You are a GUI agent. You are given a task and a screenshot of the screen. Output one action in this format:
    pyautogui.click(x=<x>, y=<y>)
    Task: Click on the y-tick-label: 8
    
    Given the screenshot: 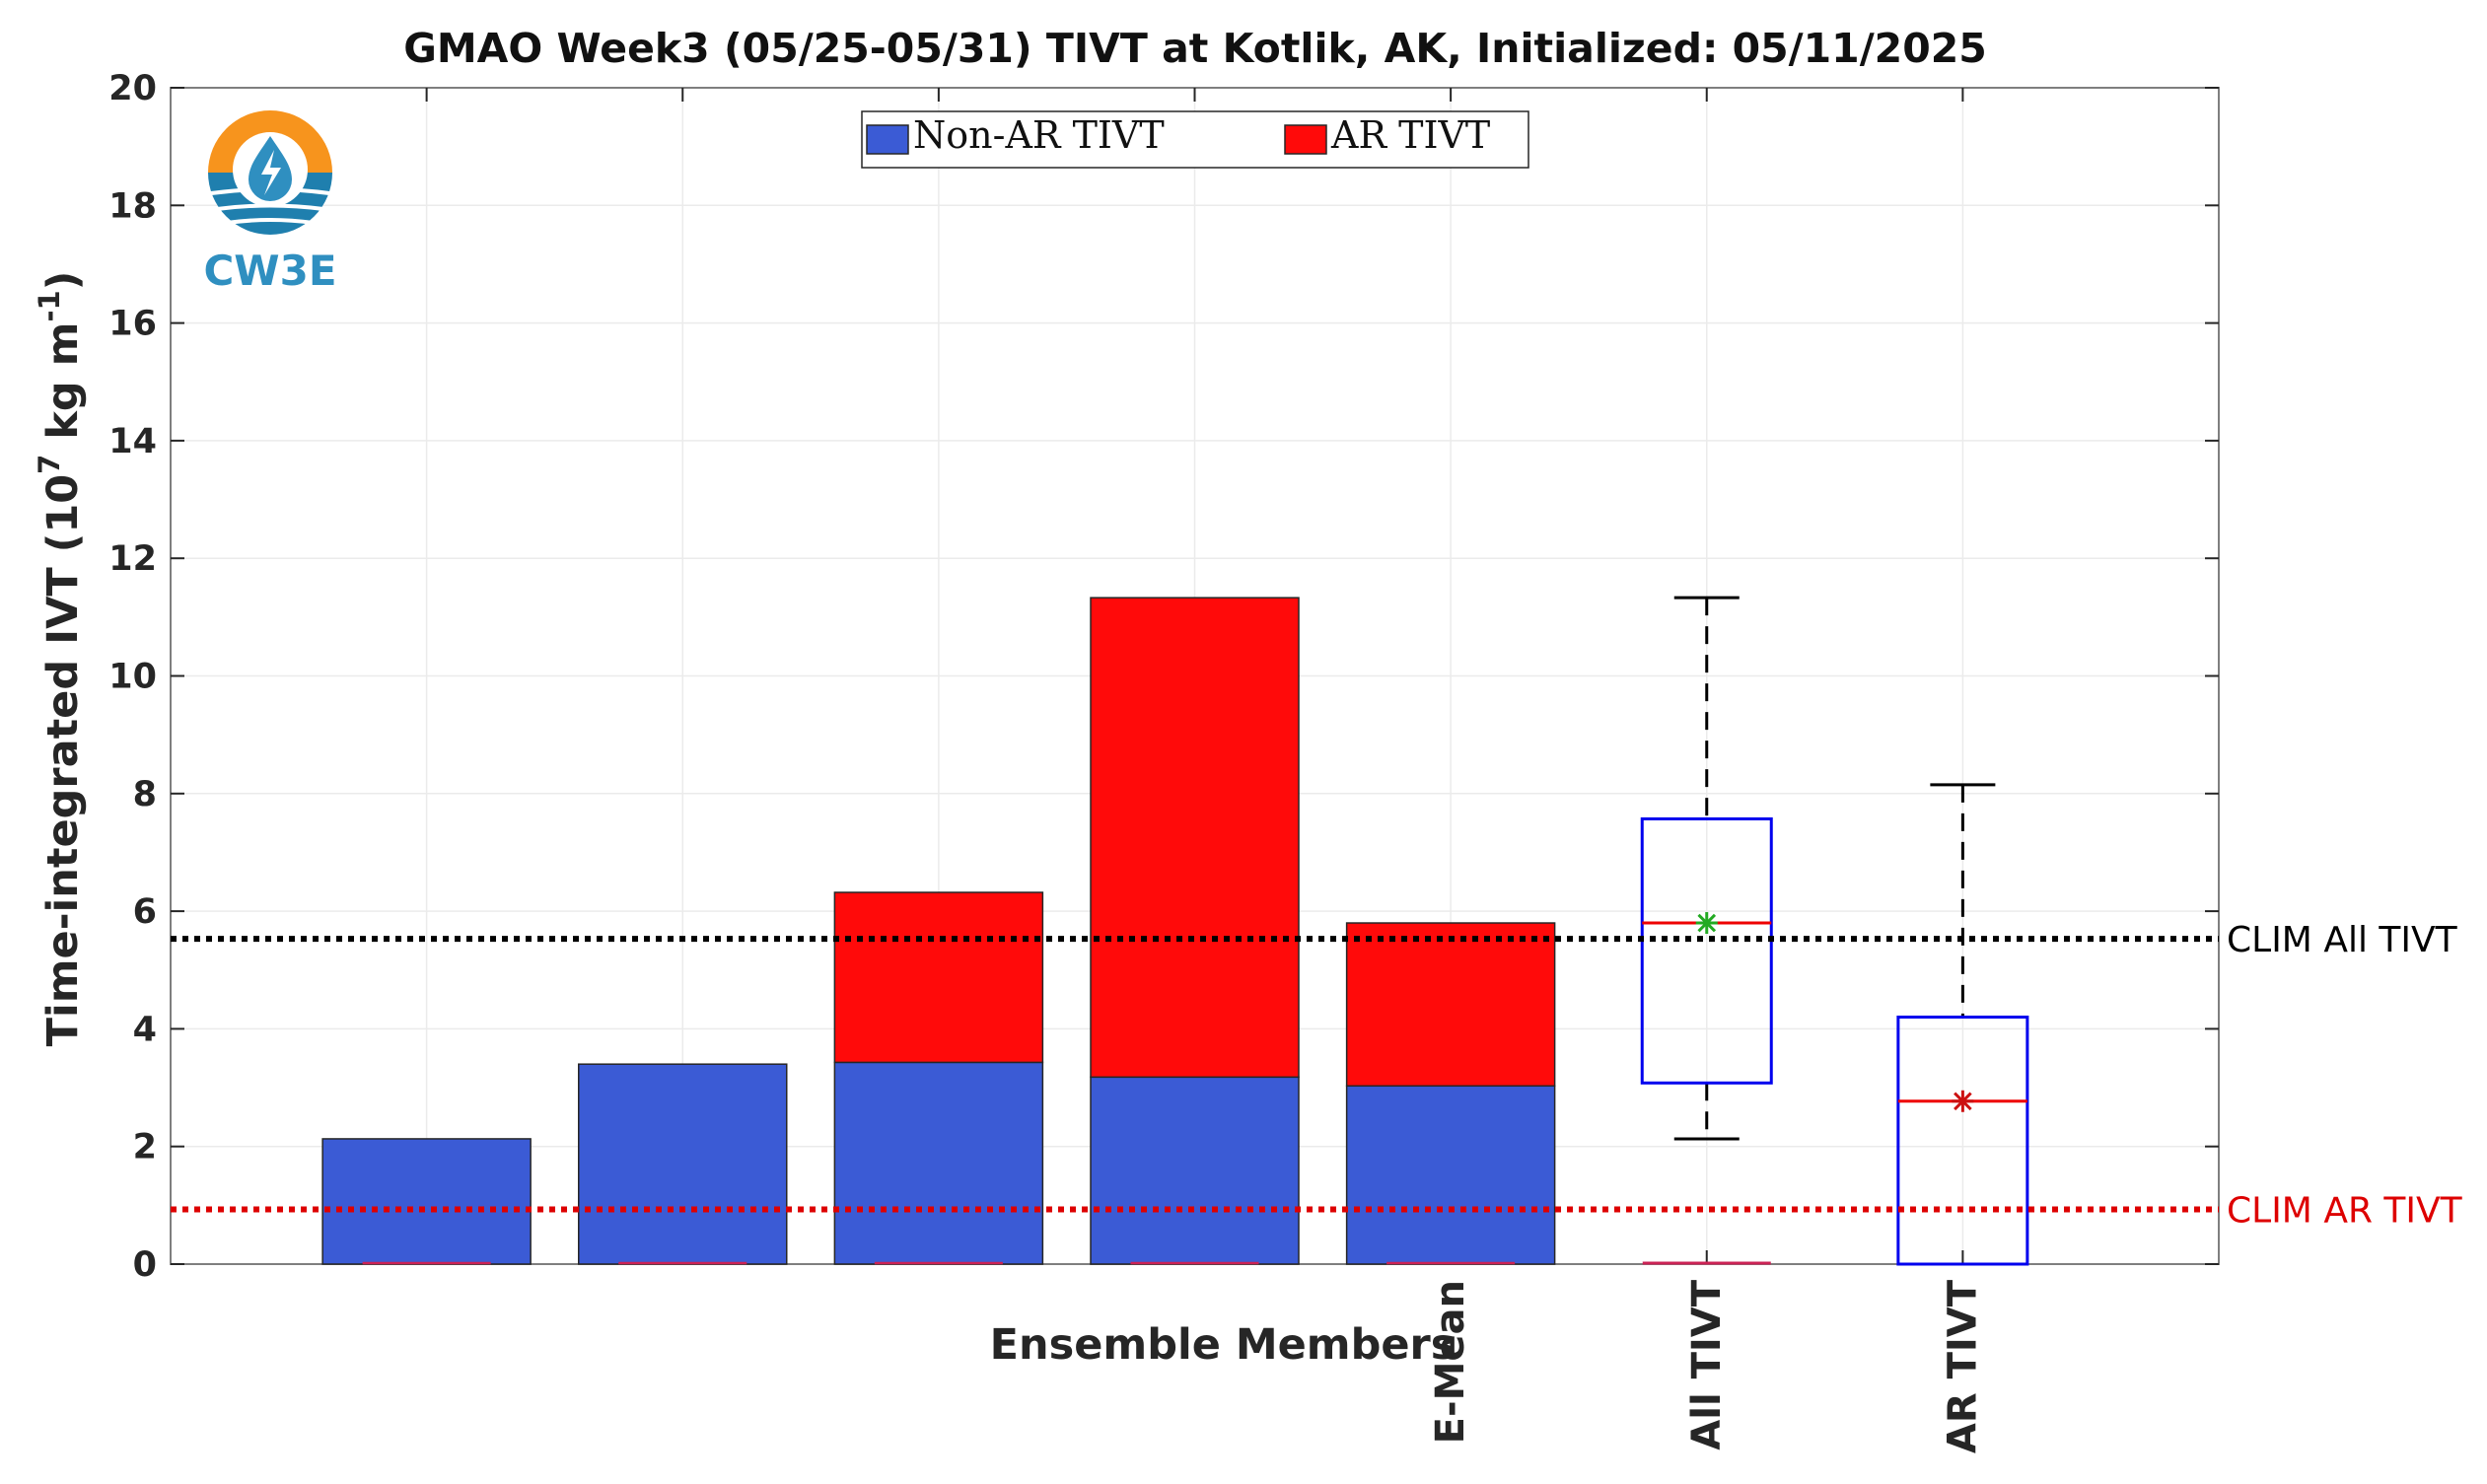 What is the action you would take?
    pyautogui.click(x=145, y=794)
    